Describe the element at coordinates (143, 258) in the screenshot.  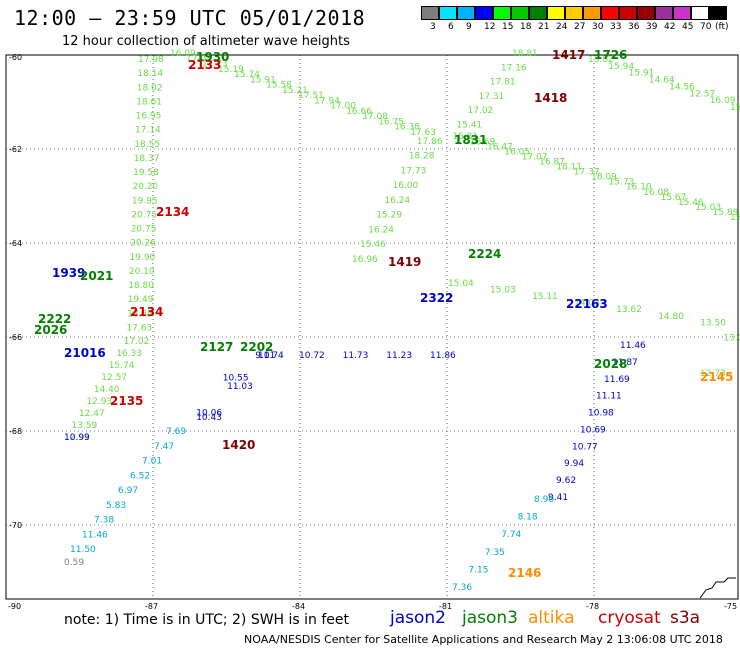
I see `wave-height-label: 19.90` at that location.